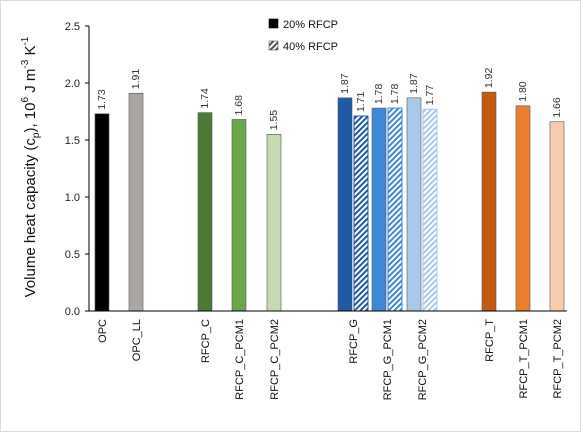  Describe the element at coordinates (345, 83) in the screenshot. I see `value-label-rfcp-g-20-rfcp: 1.87` at that location.